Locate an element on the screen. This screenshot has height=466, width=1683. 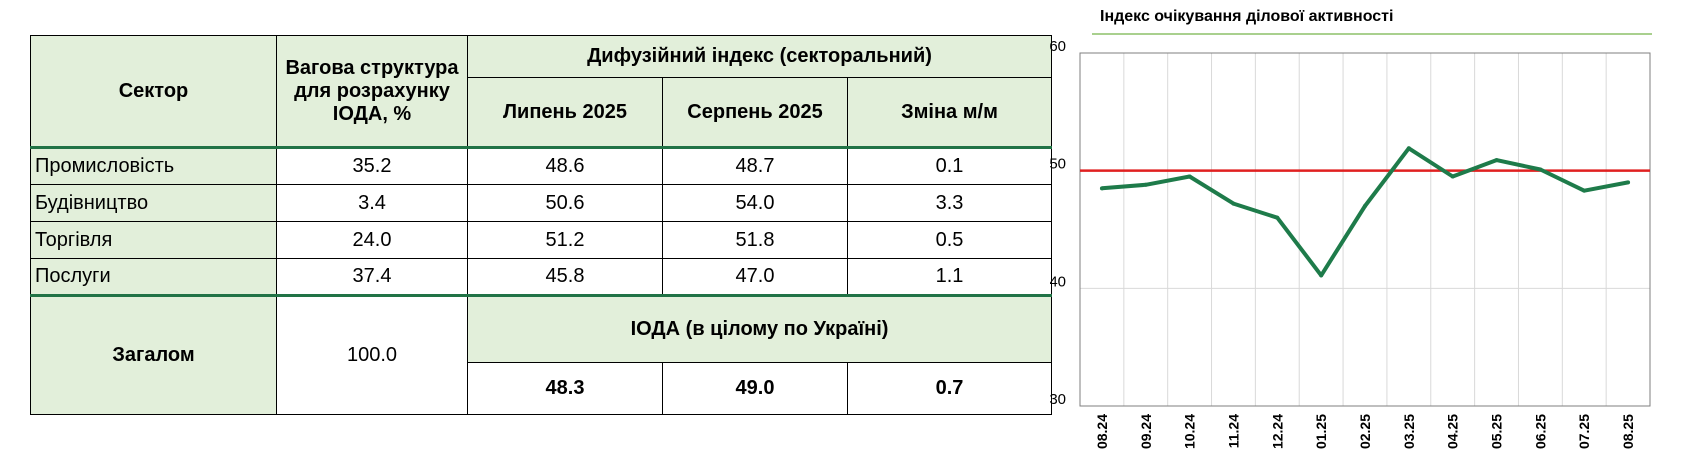
change-cell: 0.5 is located at coordinates (949, 240).